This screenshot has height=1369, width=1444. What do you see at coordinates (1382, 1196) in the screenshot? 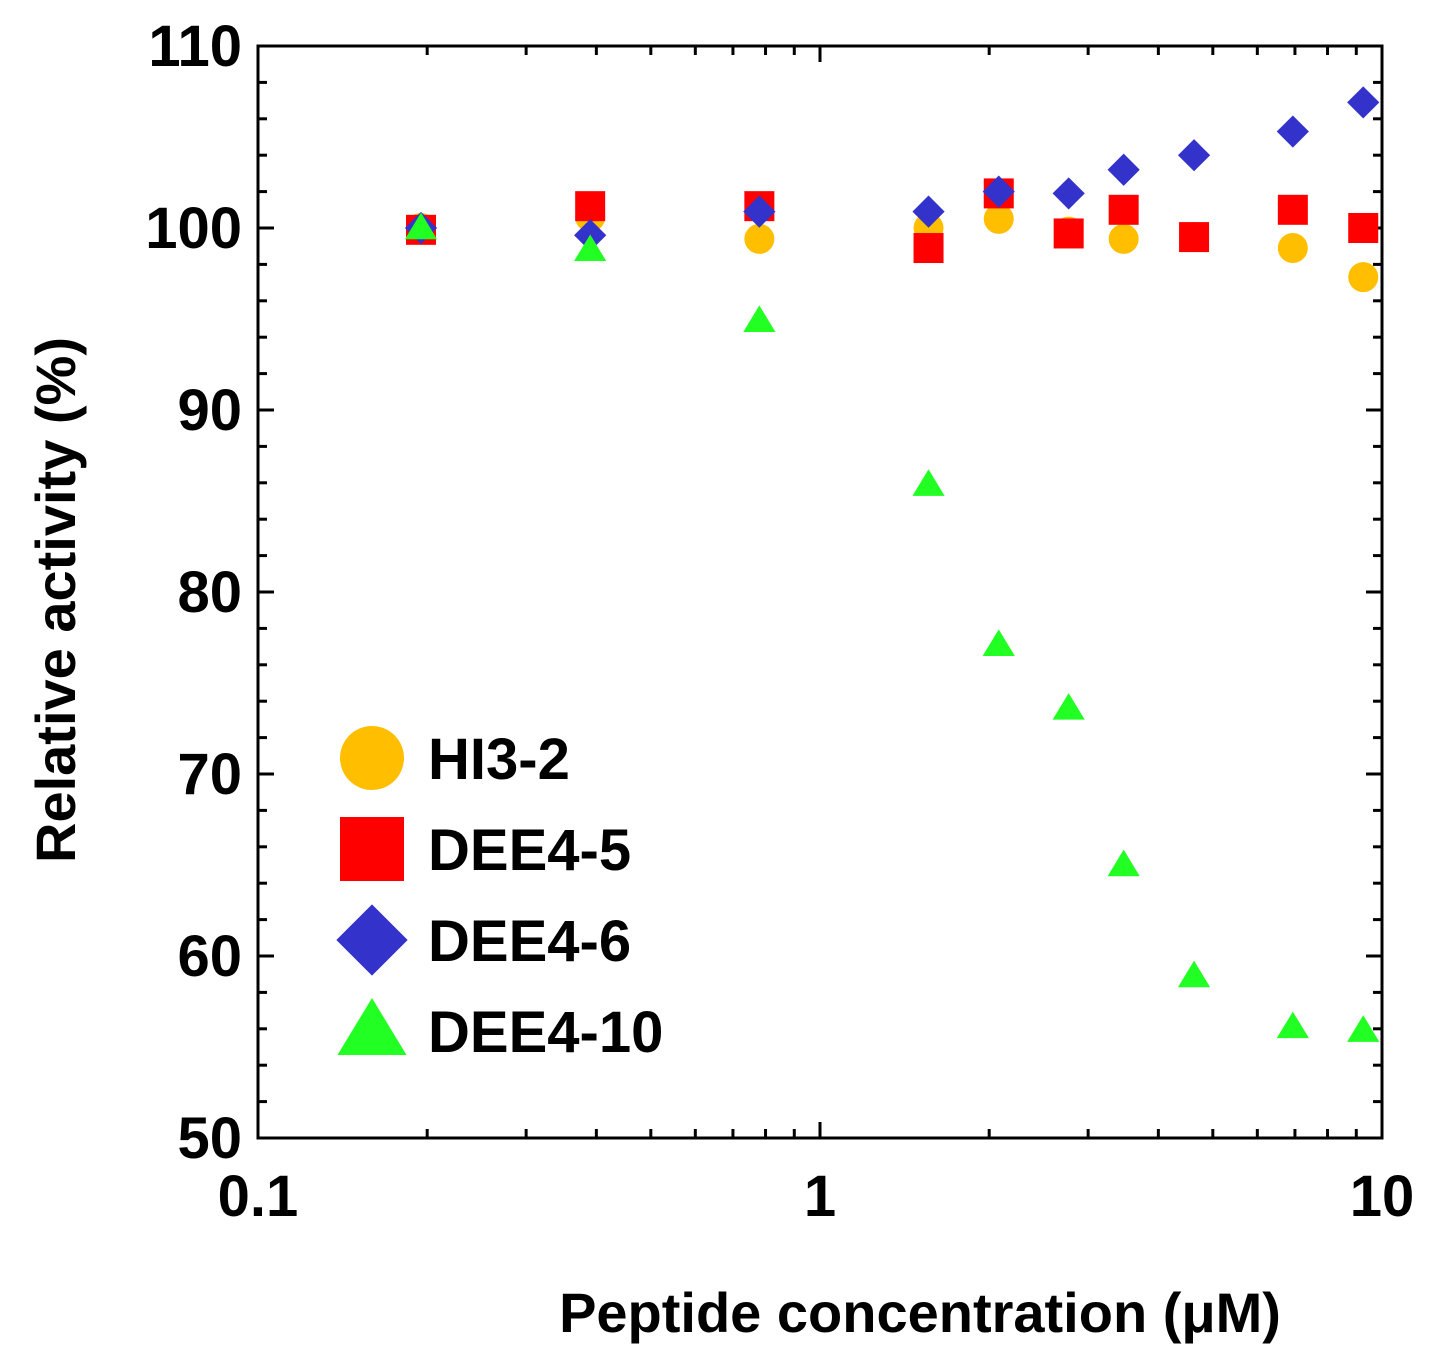
I see `x-tick-label: 10` at bounding box center [1382, 1196].